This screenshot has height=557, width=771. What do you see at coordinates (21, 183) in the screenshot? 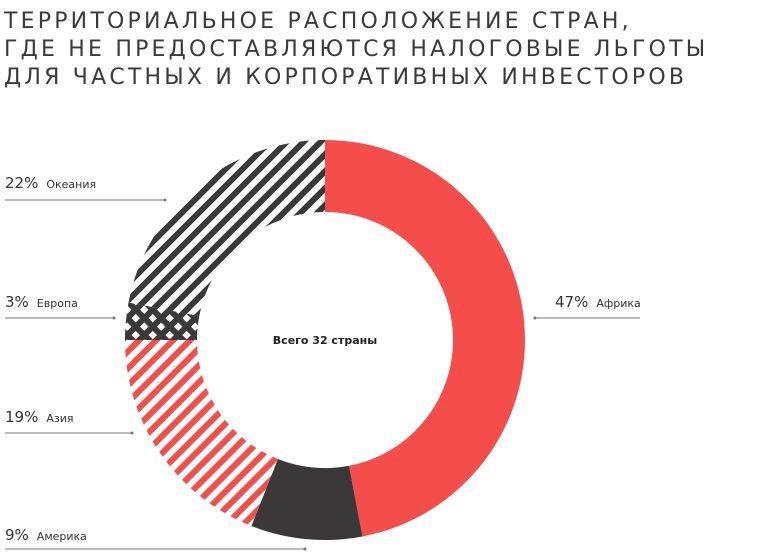
I see `value-label: 22%` at bounding box center [21, 183].